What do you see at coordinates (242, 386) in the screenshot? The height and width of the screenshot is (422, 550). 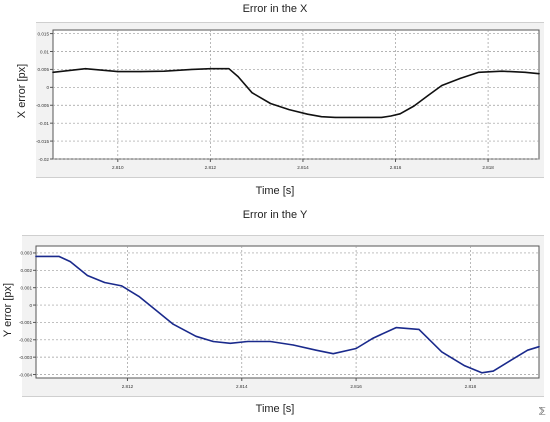 I see `y-chart-xtick-label-1: 2.814` at bounding box center [242, 386].